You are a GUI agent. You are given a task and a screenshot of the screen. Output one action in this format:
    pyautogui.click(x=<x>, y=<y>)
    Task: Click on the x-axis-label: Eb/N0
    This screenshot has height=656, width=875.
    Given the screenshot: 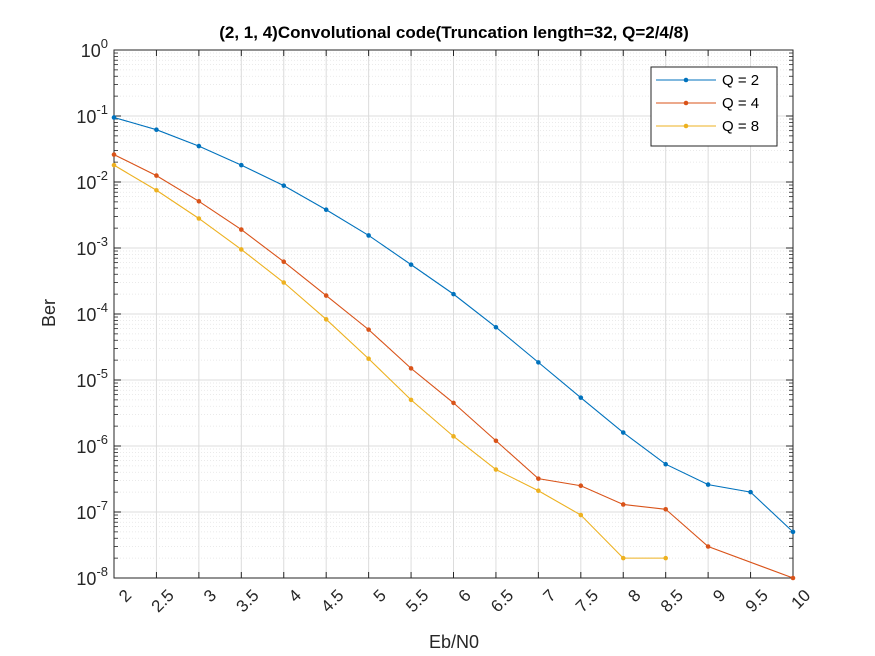 What is the action you would take?
    pyautogui.click(x=454, y=642)
    